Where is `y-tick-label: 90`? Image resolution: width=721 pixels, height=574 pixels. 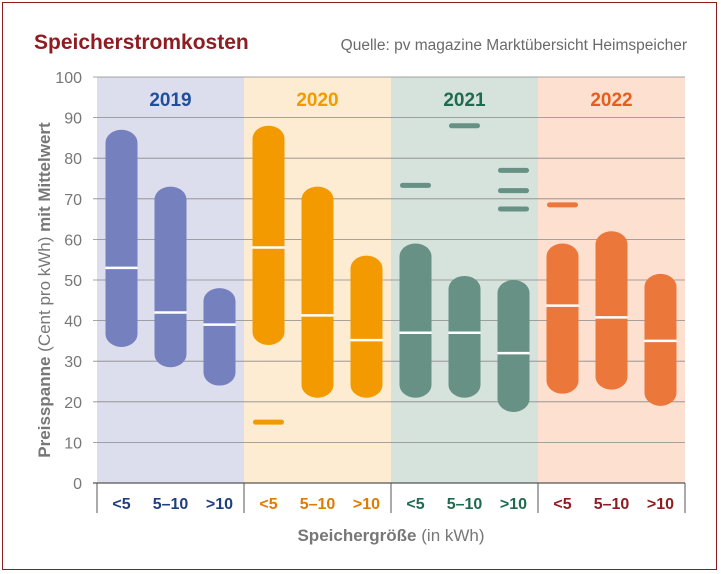
y-tick-label: 90 is located at coordinates (73, 119).